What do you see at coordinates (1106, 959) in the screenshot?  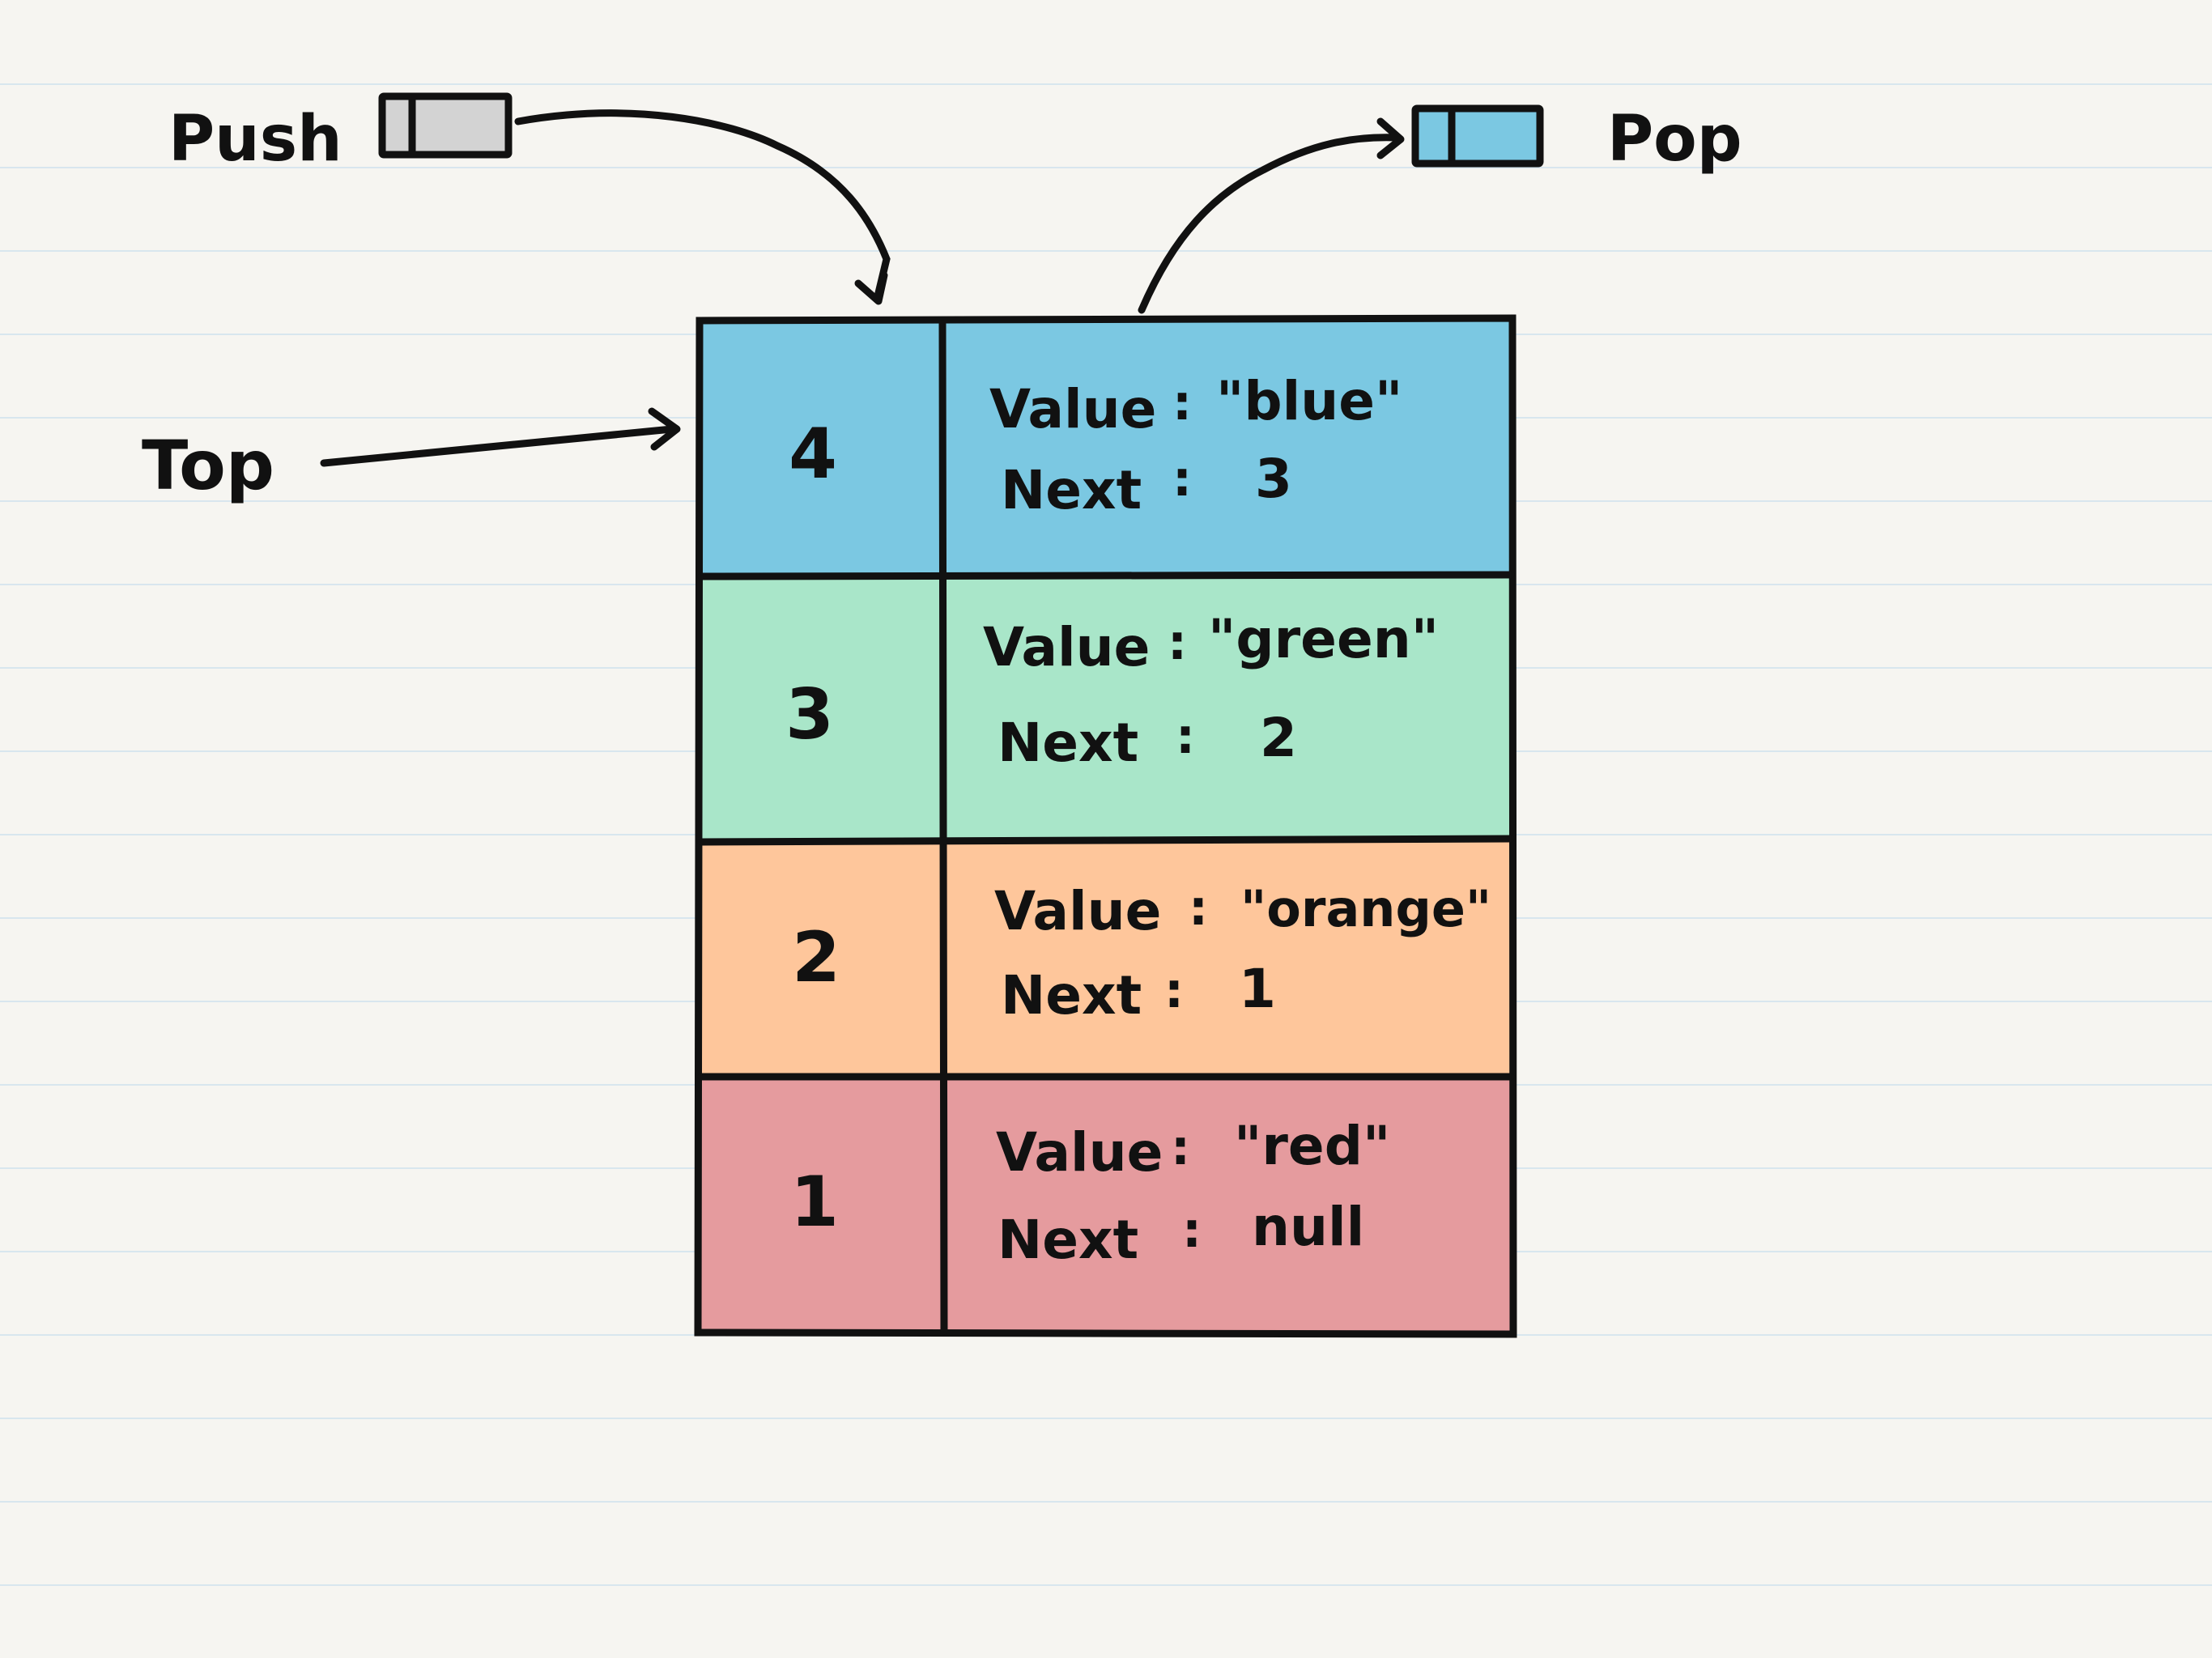 I see `stack-node: 2 Value : "orange" Next : 1` at bounding box center [1106, 959].